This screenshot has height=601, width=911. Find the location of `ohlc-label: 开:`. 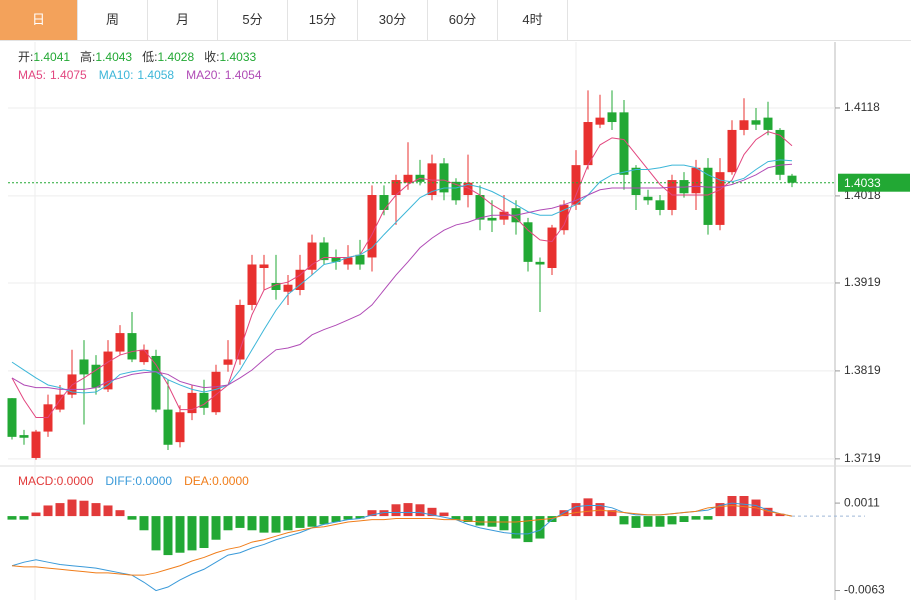

ohlc-label: 开: is located at coordinates (25, 57).